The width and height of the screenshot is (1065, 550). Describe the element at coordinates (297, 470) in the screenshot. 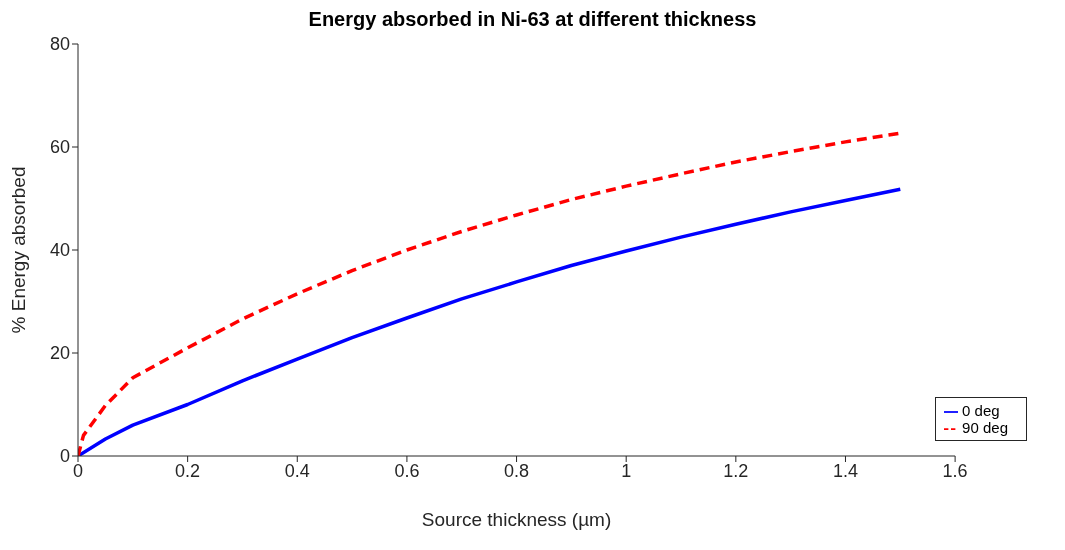

I see `x-tick-label: 0.4` at that location.